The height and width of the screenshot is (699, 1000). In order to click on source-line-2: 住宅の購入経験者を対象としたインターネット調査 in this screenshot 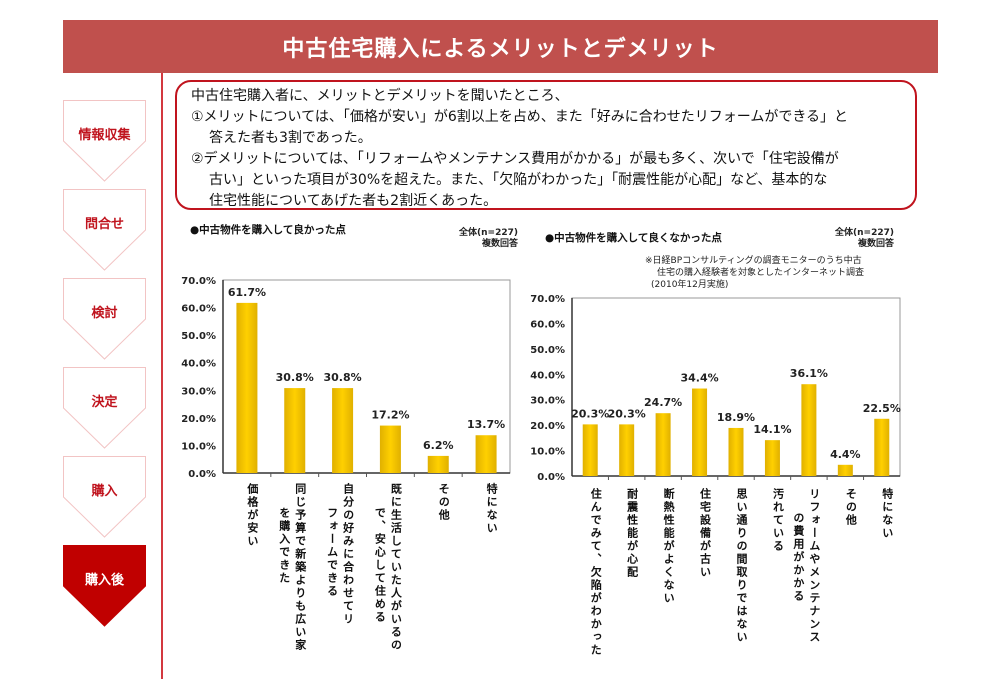, I will do `click(761, 273)`.